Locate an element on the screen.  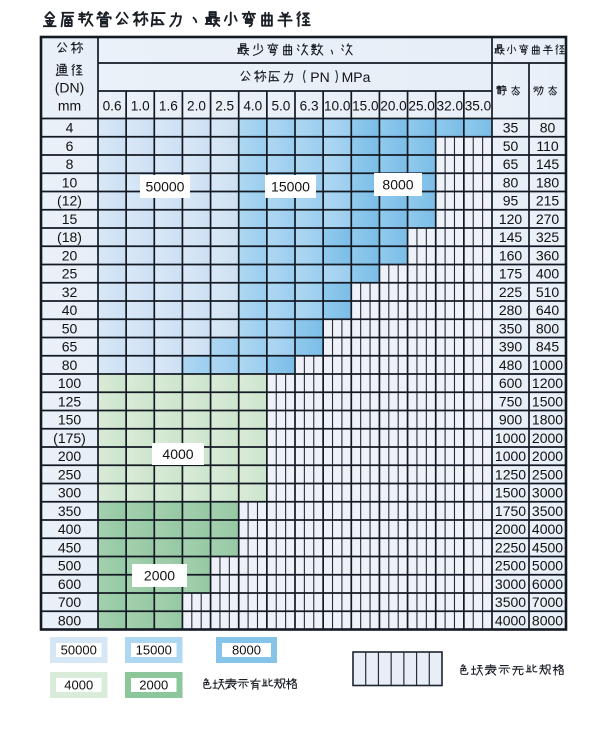
svg-text: 6 is located at coordinates (70, 146).